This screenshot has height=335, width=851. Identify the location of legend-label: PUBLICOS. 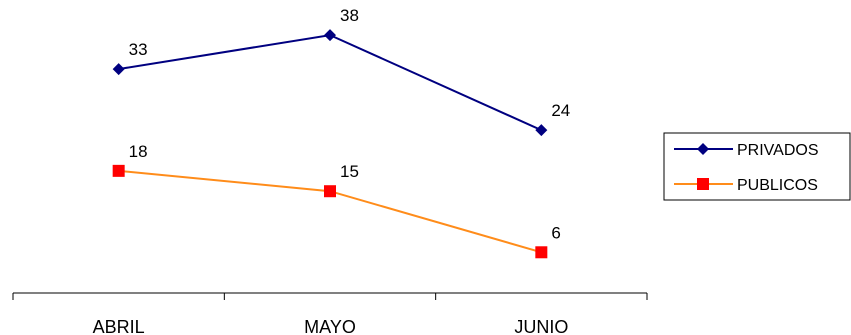
(777, 185).